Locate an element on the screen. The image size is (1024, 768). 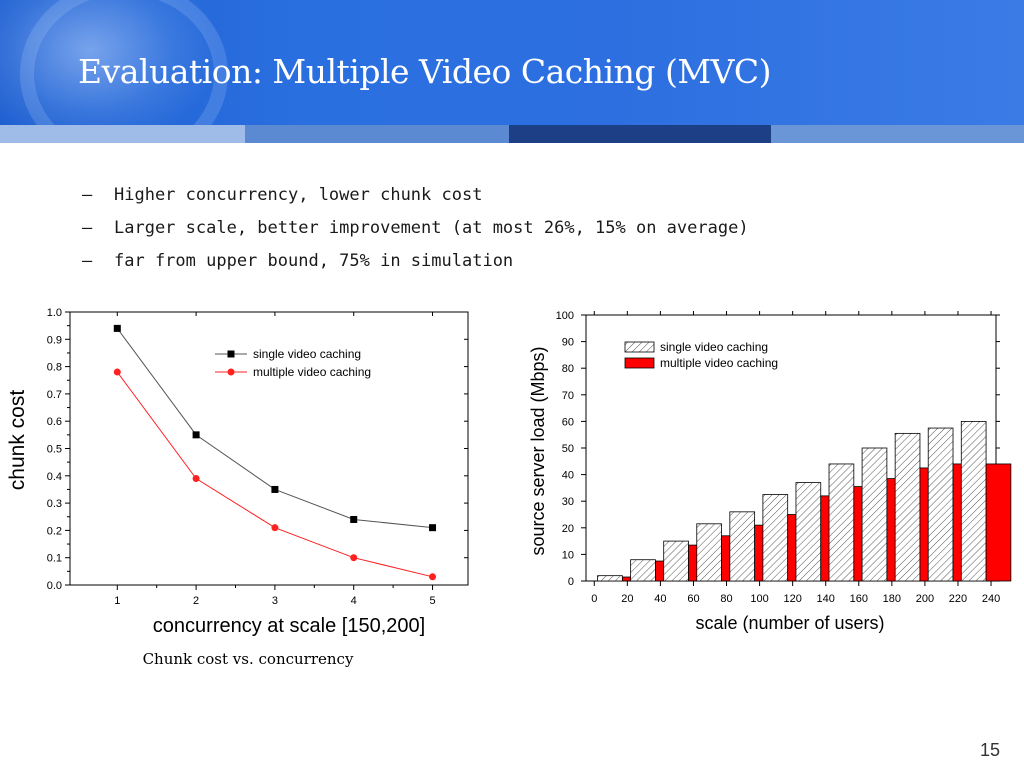
y-tick-label: 30 is located at coordinates (568, 502).